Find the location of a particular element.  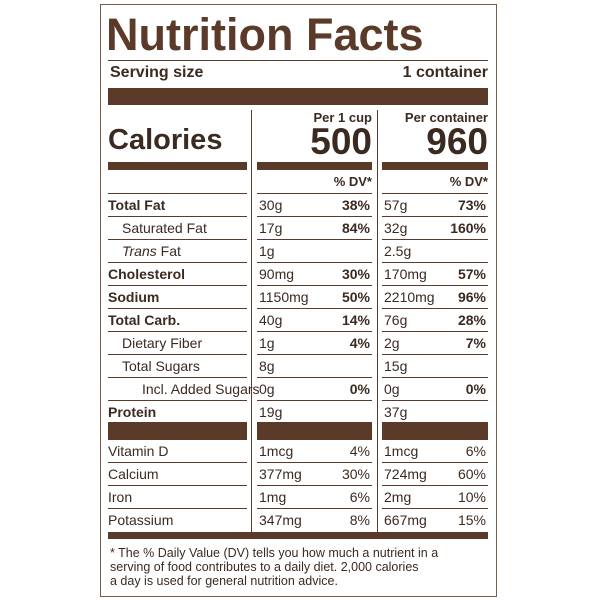

nutrient-name: Total Carb. is located at coordinates (144, 320).